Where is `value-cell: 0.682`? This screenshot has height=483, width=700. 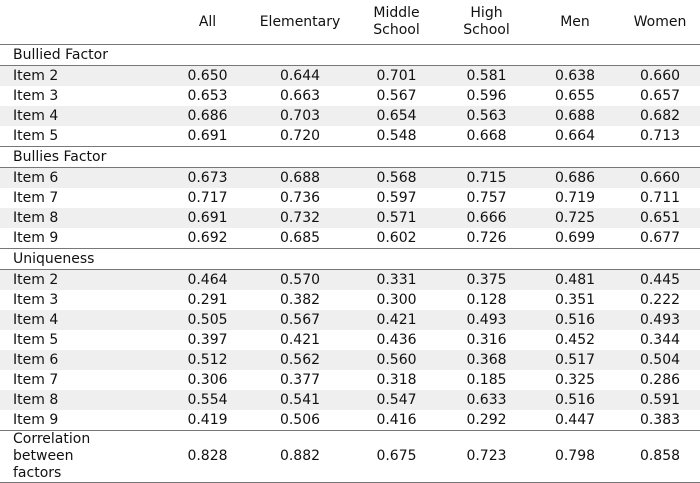
value-cell: 0.682 is located at coordinates (660, 116).